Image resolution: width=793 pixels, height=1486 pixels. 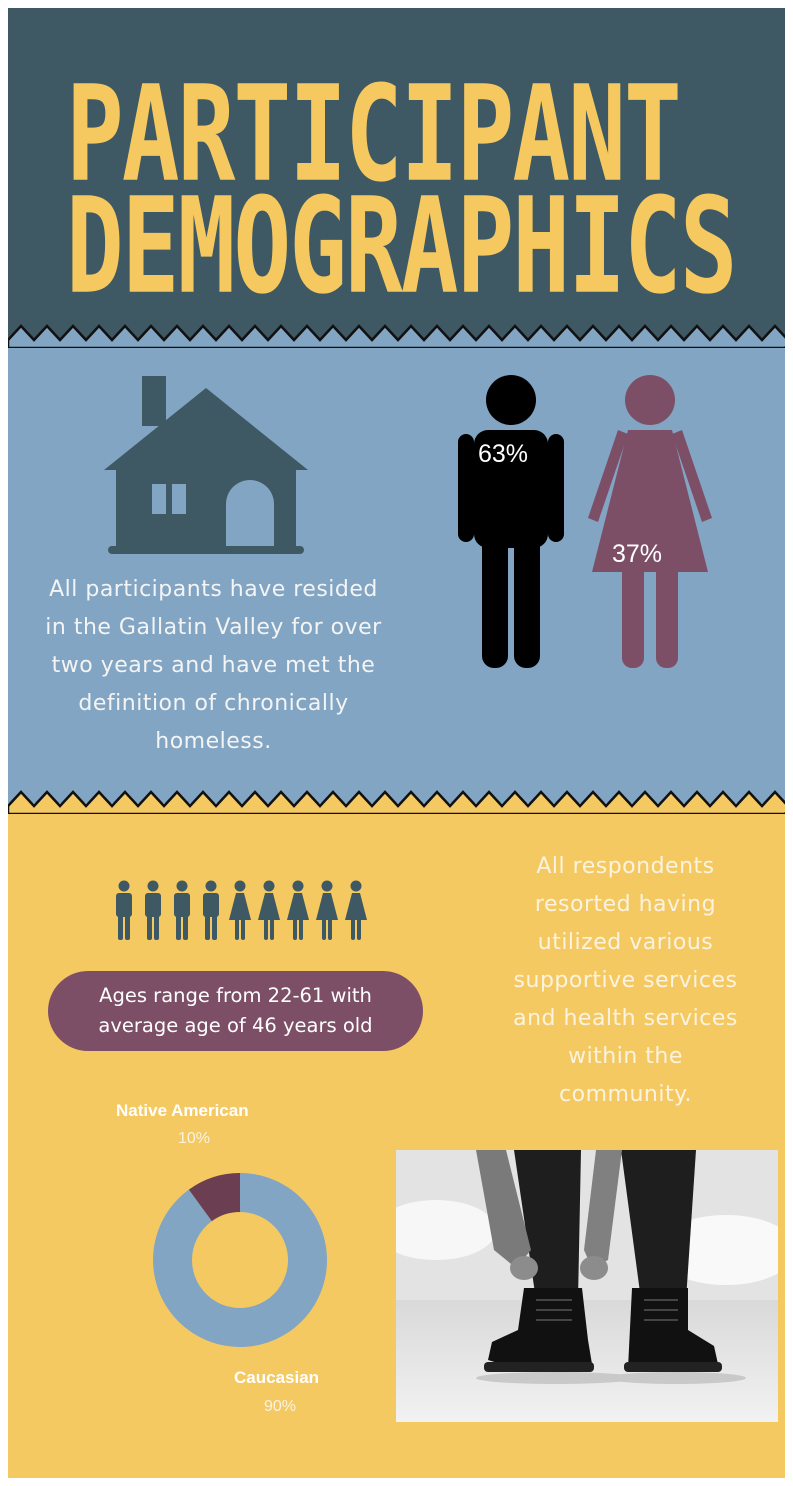 I want to click on residence-line: All participants have resided, so click(x=213, y=589).